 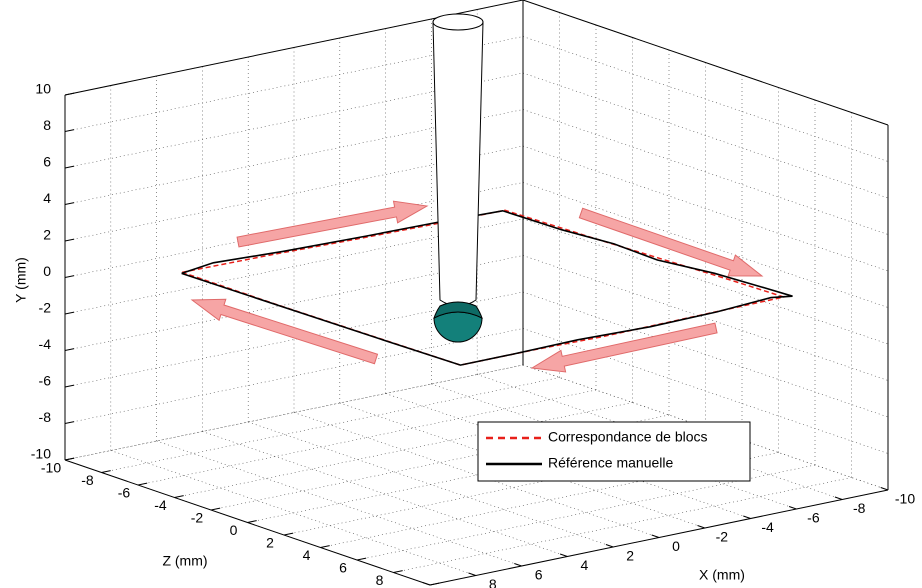 What do you see at coordinates (47, 271) in the screenshot?
I see `y-tick-label: 0` at bounding box center [47, 271].